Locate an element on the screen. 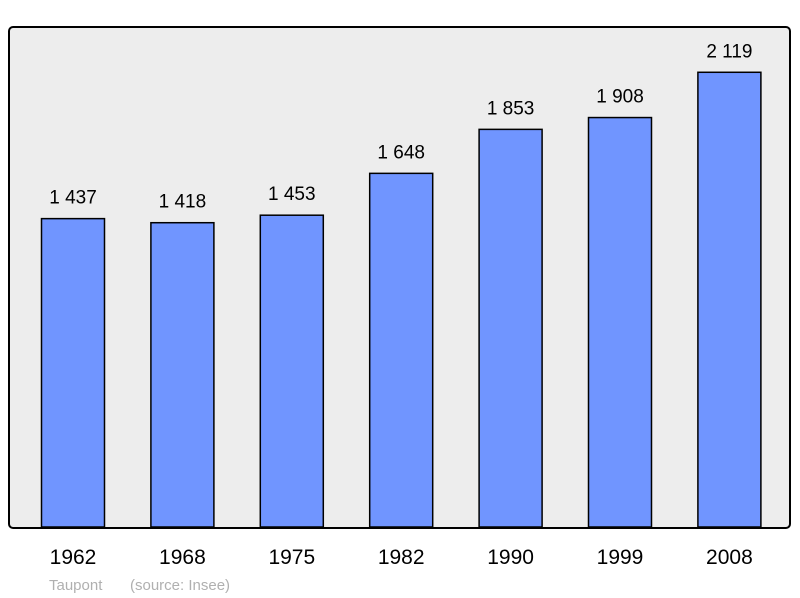 The height and width of the screenshot is (598, 800). value-label-1962: 1 437 is located at coordinates (73, 198).